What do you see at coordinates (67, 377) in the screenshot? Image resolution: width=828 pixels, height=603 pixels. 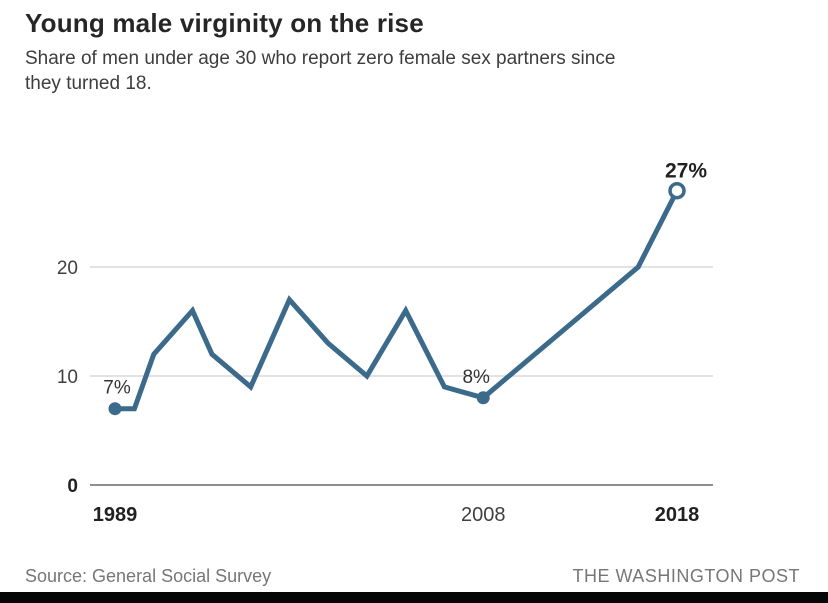 I see `y-tick-label-10: 10` at bounding box center [67, 377].